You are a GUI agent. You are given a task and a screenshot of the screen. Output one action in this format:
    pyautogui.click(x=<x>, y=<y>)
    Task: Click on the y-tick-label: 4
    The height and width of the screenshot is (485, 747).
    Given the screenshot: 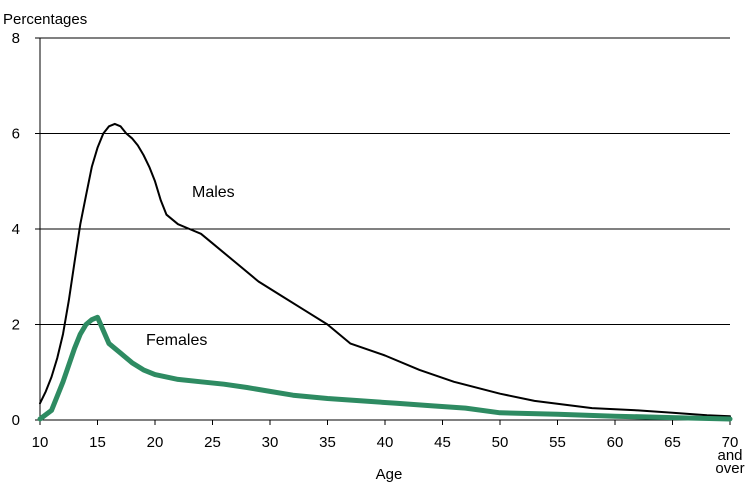 What is the action you would take?
    pyautogui.click(x=16, y=229)
    